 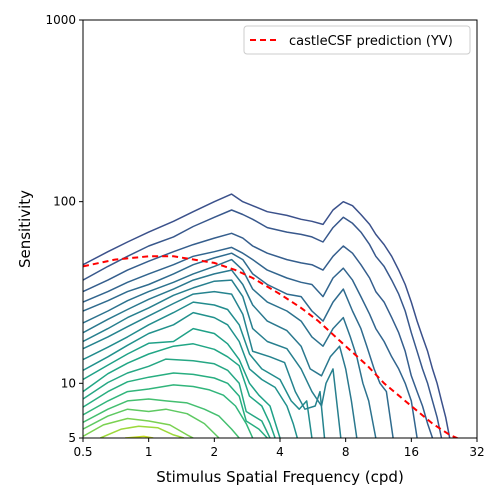 I want to click on y-axis-ticks: 5 10 100 1000, so click(x=64, y=229).